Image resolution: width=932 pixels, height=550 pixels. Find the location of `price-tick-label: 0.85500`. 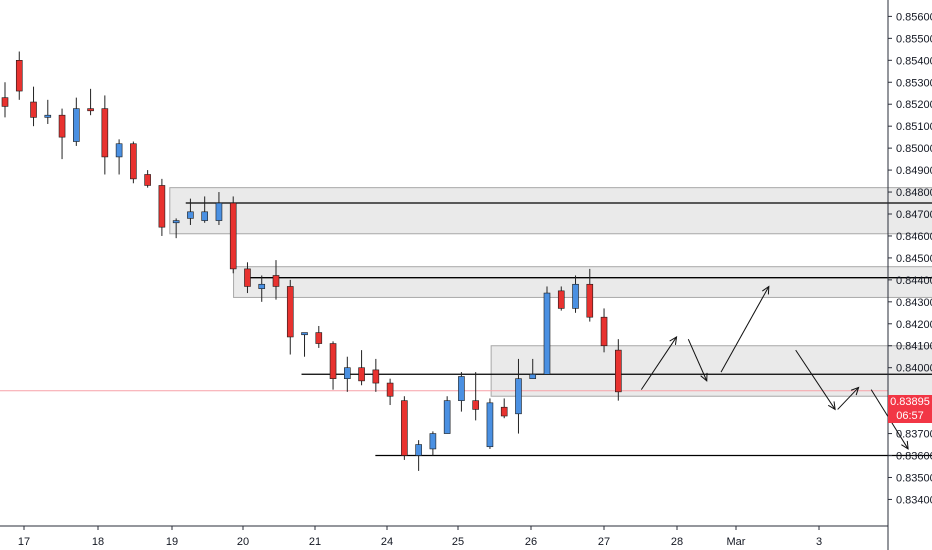

price-tick-label: 0.85500 is located at coordinates (914, 39).